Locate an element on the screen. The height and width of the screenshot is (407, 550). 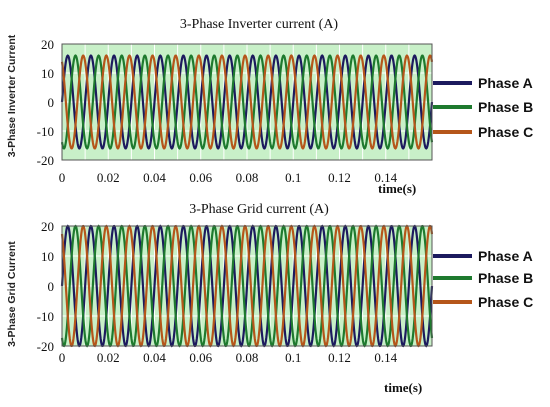
y-axis-label: 3-Phase Grid Current is located at coordinates (12, 294).